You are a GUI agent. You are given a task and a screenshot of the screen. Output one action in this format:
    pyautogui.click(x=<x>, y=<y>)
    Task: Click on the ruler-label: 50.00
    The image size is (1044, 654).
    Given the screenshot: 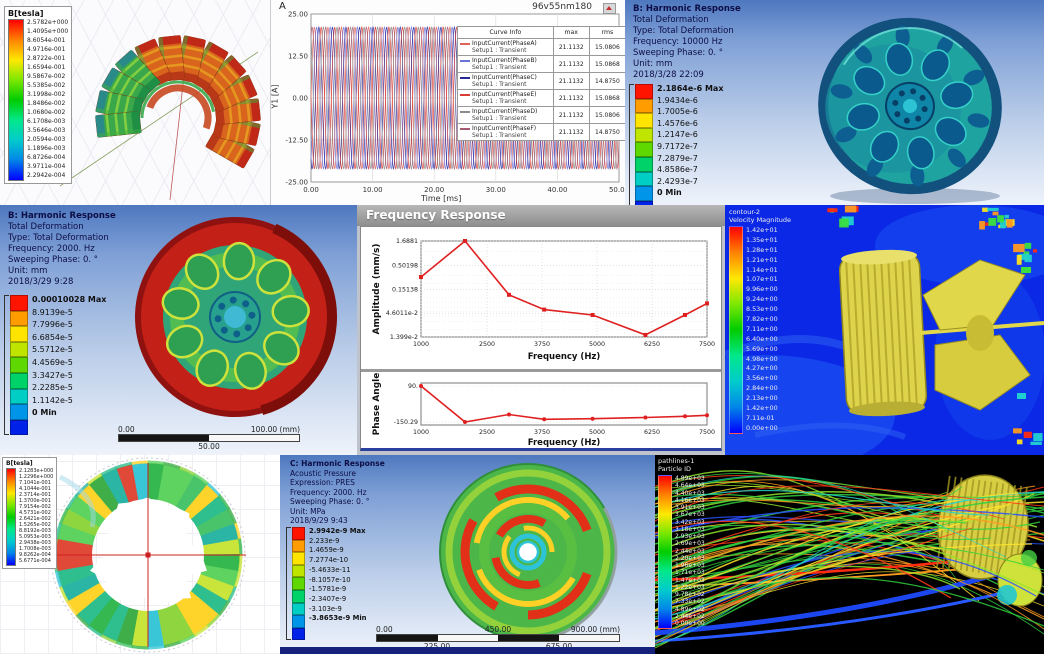 What is the action you would take?
    pyautogui.click(x=209, y=446)
    